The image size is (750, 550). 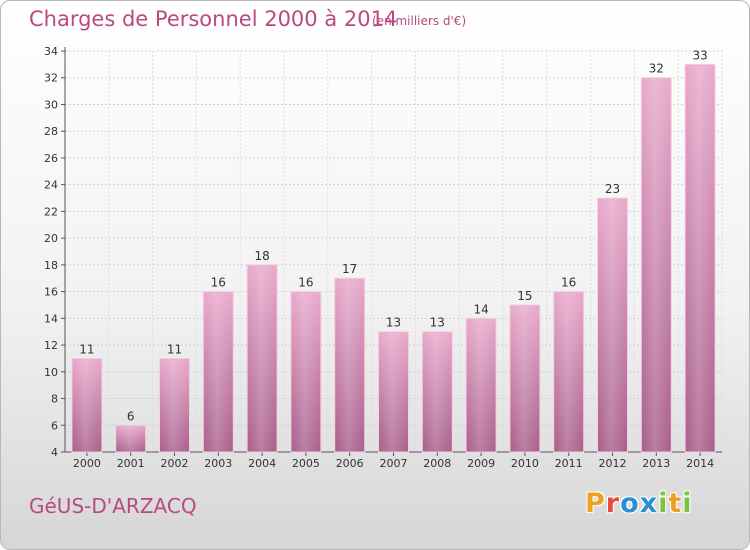 I want to click on bar-value-label: 17, so click(x=349, y=269).